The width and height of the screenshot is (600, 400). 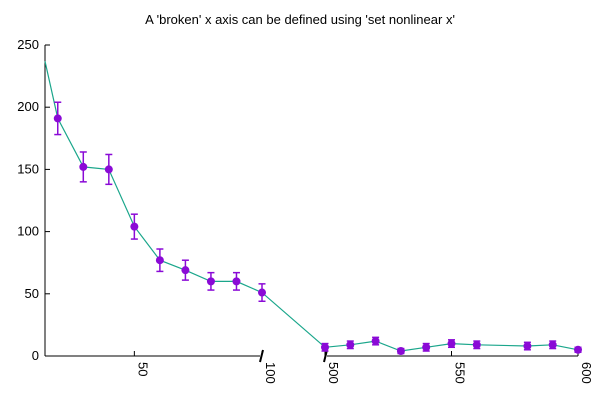 I want to click on y-axis-ticks: 0 50 100 150 200 250, so click(x=33, y=200).